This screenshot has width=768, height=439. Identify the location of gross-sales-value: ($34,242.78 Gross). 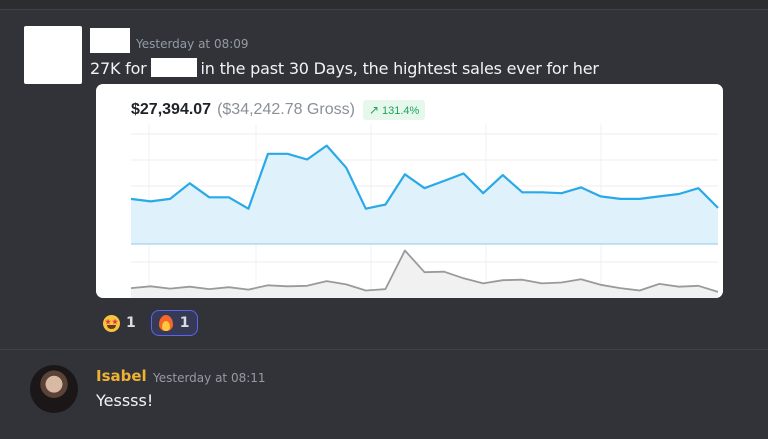
(286, 109).